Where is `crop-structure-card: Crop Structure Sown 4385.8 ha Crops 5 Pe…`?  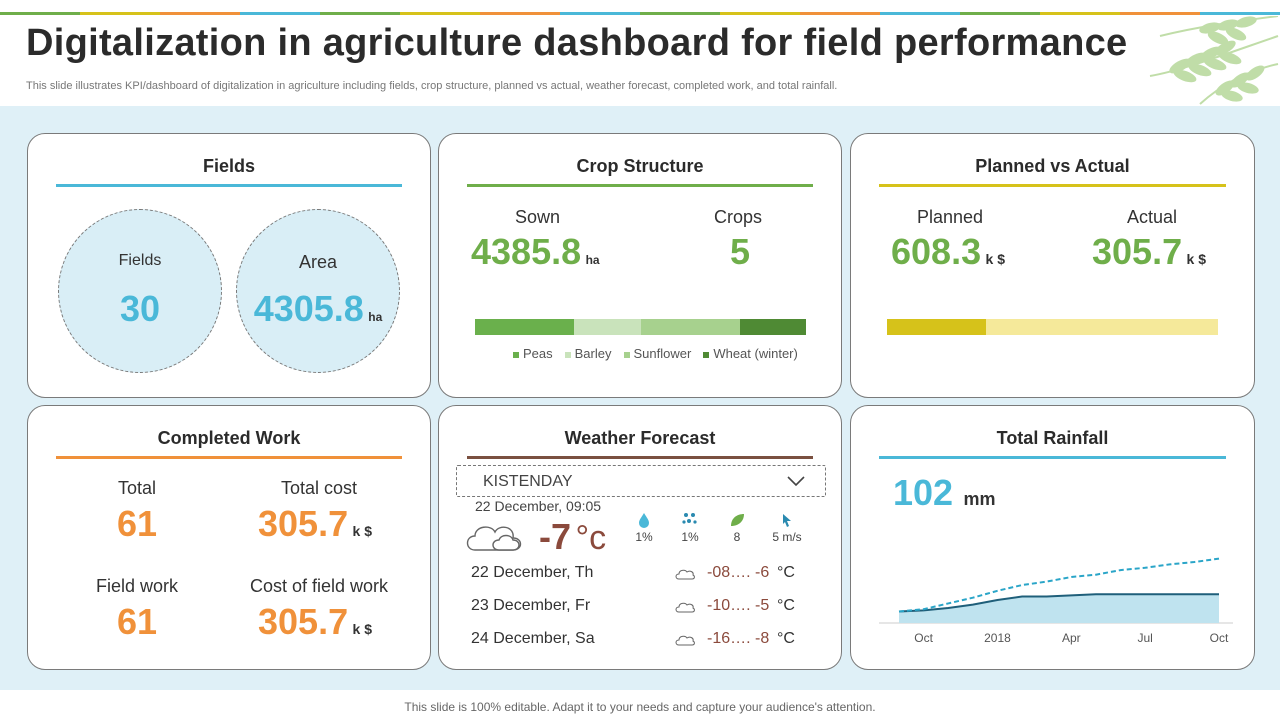
crop-structure-card: Crop Structure Sown 4385.8 ha Crops 5 Pe… is located at coordinates (640, 265).